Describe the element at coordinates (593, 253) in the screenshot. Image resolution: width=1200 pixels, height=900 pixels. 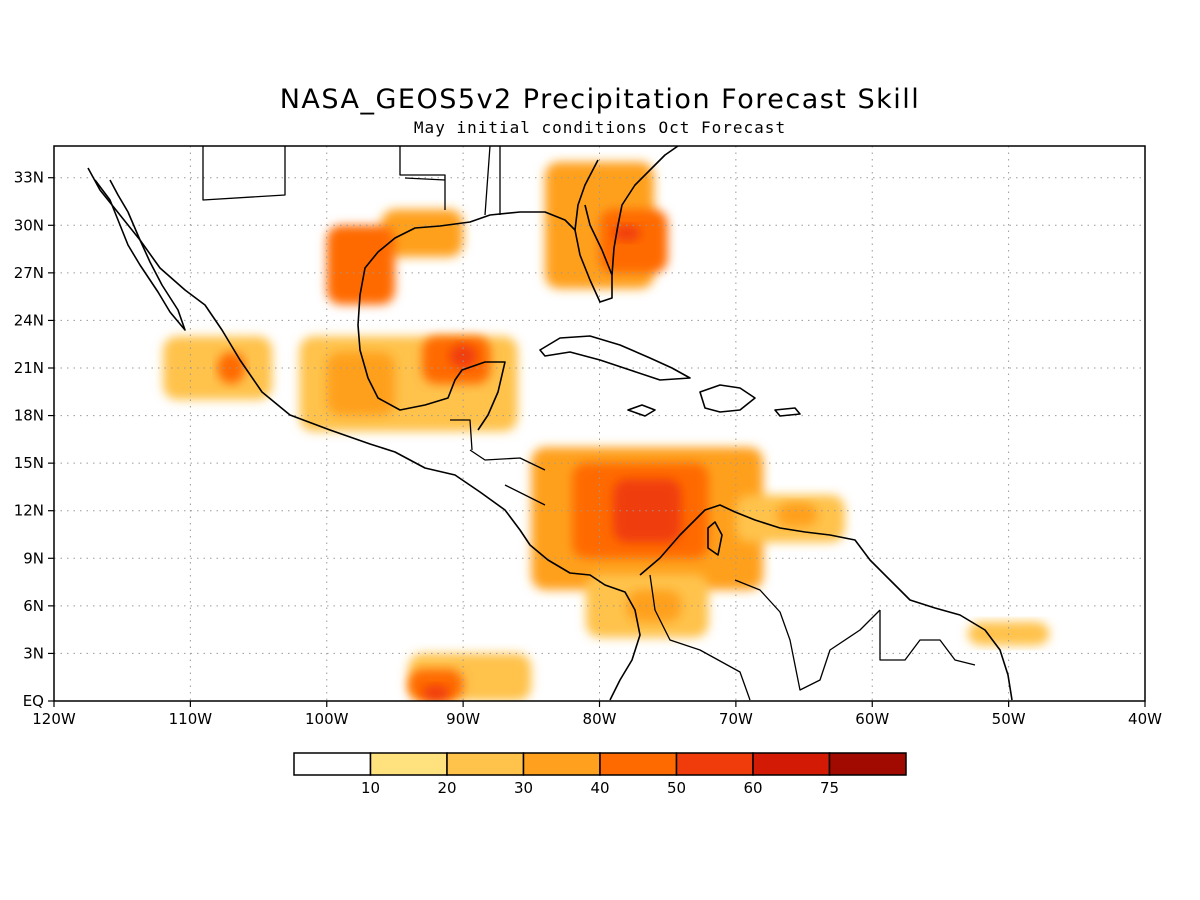
I see `florida-outline` at that location.